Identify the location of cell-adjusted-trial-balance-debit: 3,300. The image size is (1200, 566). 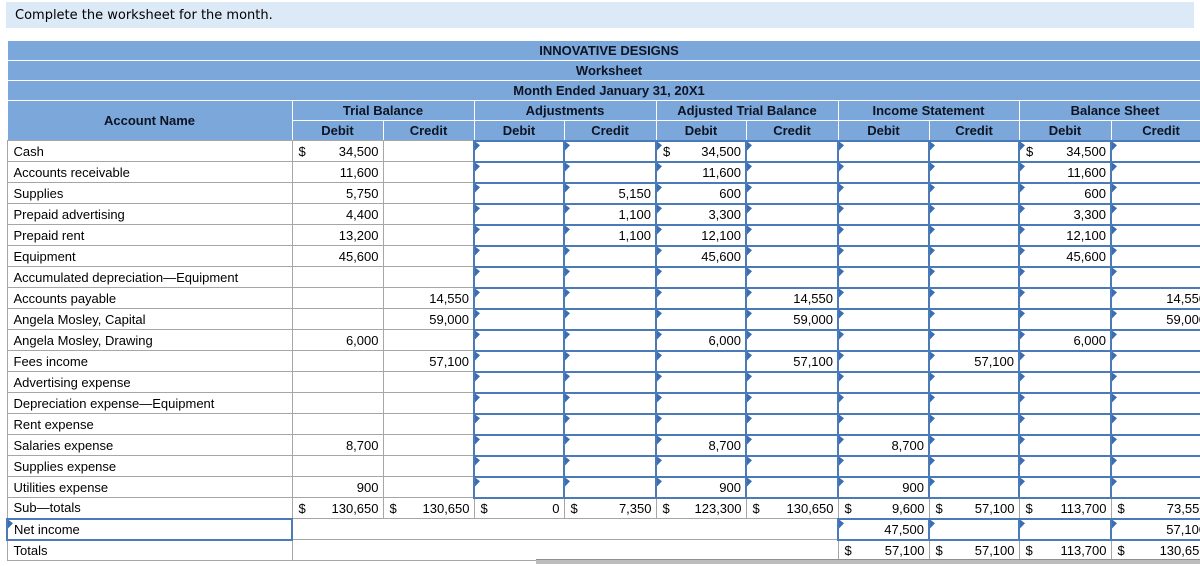
(701, 214).